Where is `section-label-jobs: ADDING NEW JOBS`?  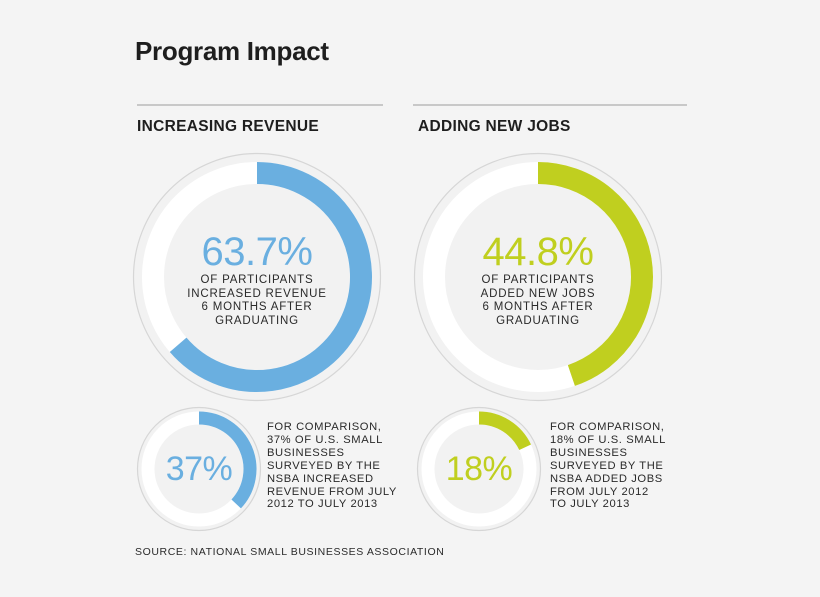
section-label-jobs: ADDING NEW JOBS is located at coordinates (494, 126).